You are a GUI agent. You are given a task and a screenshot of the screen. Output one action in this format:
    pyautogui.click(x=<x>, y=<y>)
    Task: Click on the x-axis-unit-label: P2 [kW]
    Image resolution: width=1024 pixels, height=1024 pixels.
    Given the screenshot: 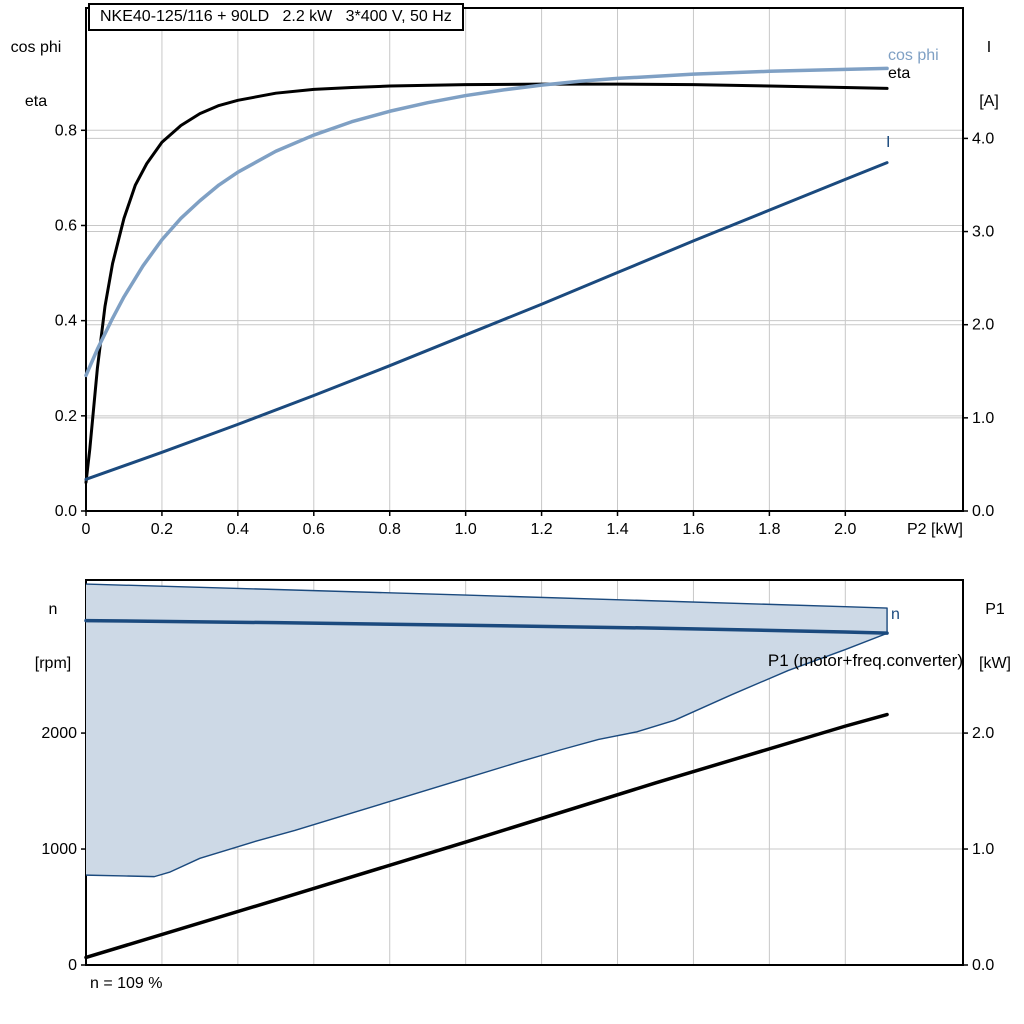 What is the action you would take?
    pyautogui.click(x=935, y=529)
    